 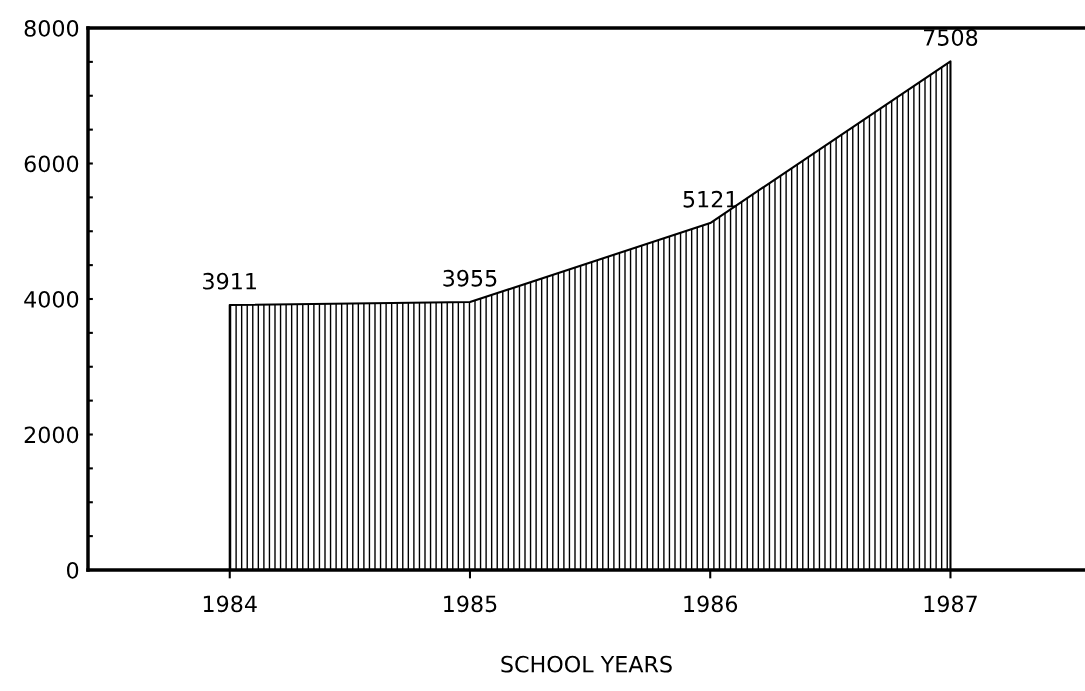 What do you see at coordinates (51, 299) in the screenshot?
I see `y-tick-label: 4000` at bounding box center [51, 299].